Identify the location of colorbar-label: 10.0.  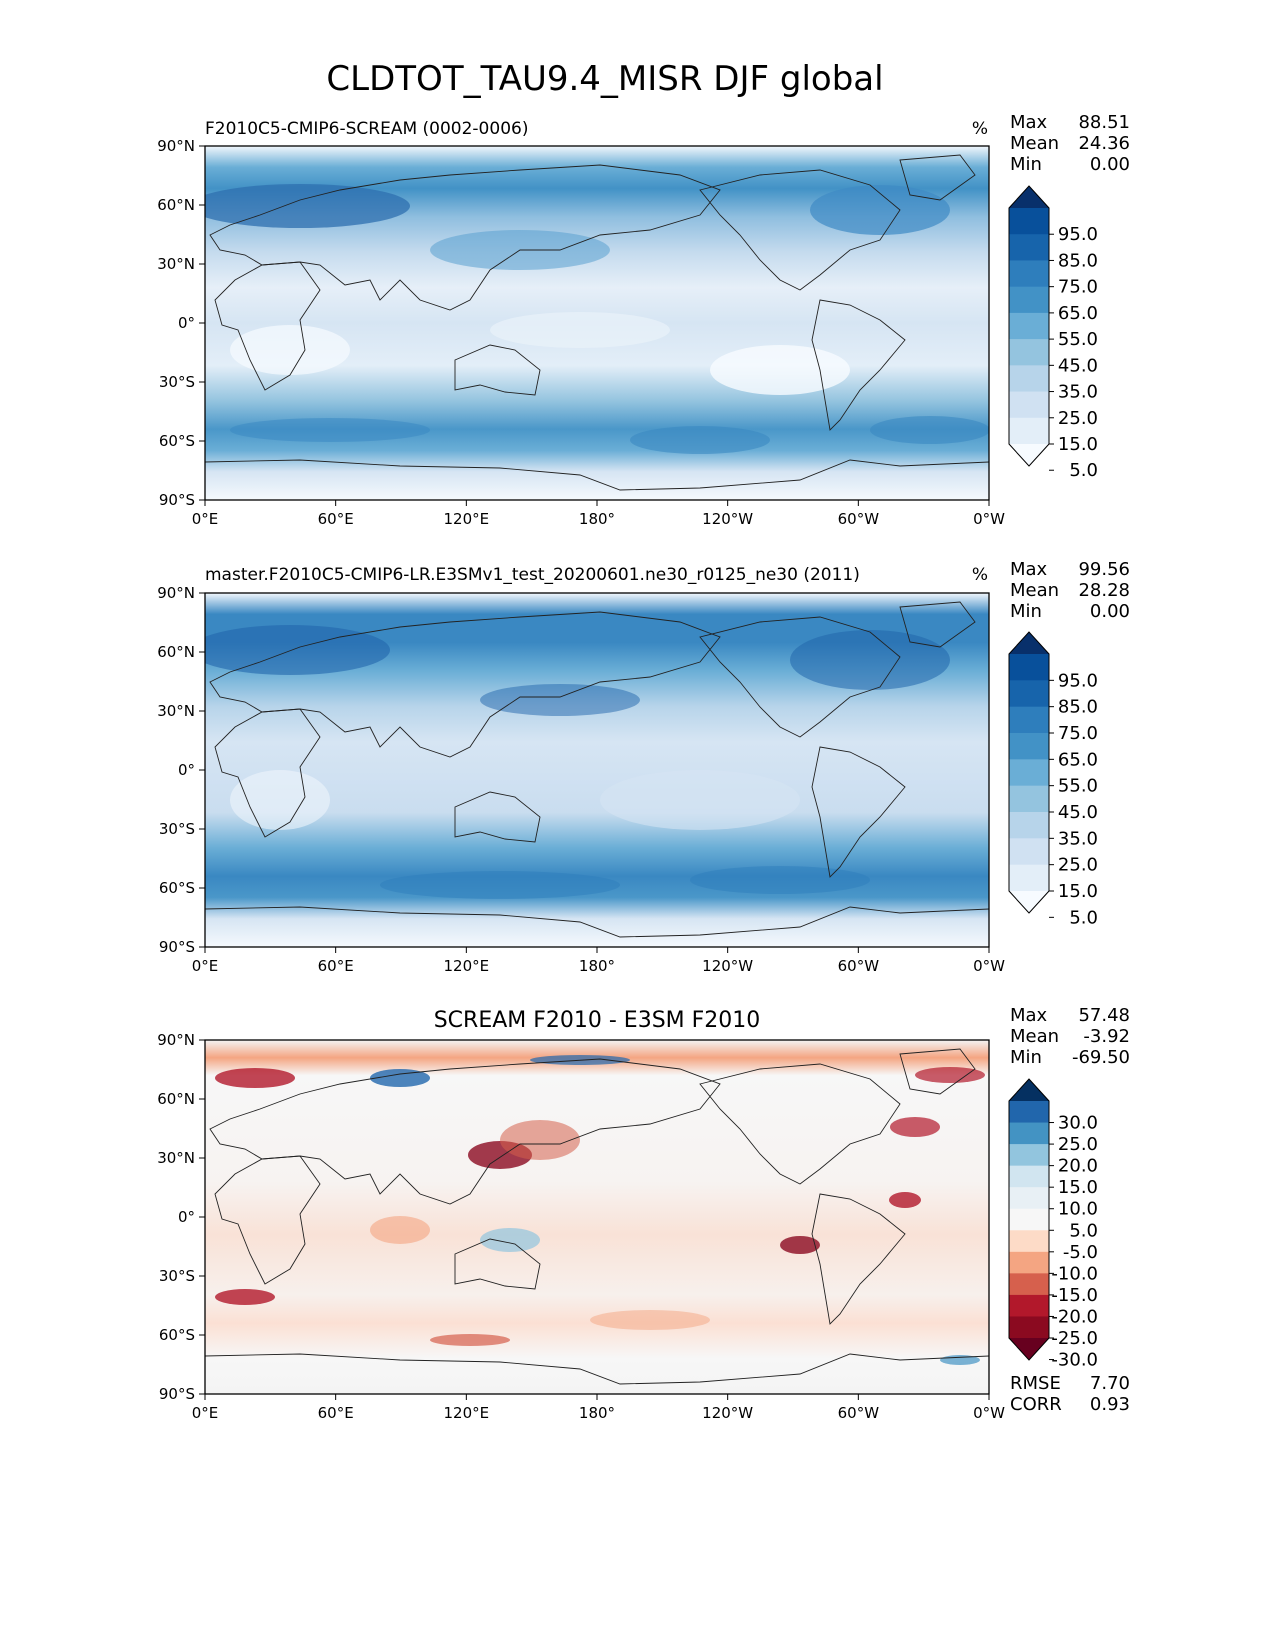
(1078, 1209).